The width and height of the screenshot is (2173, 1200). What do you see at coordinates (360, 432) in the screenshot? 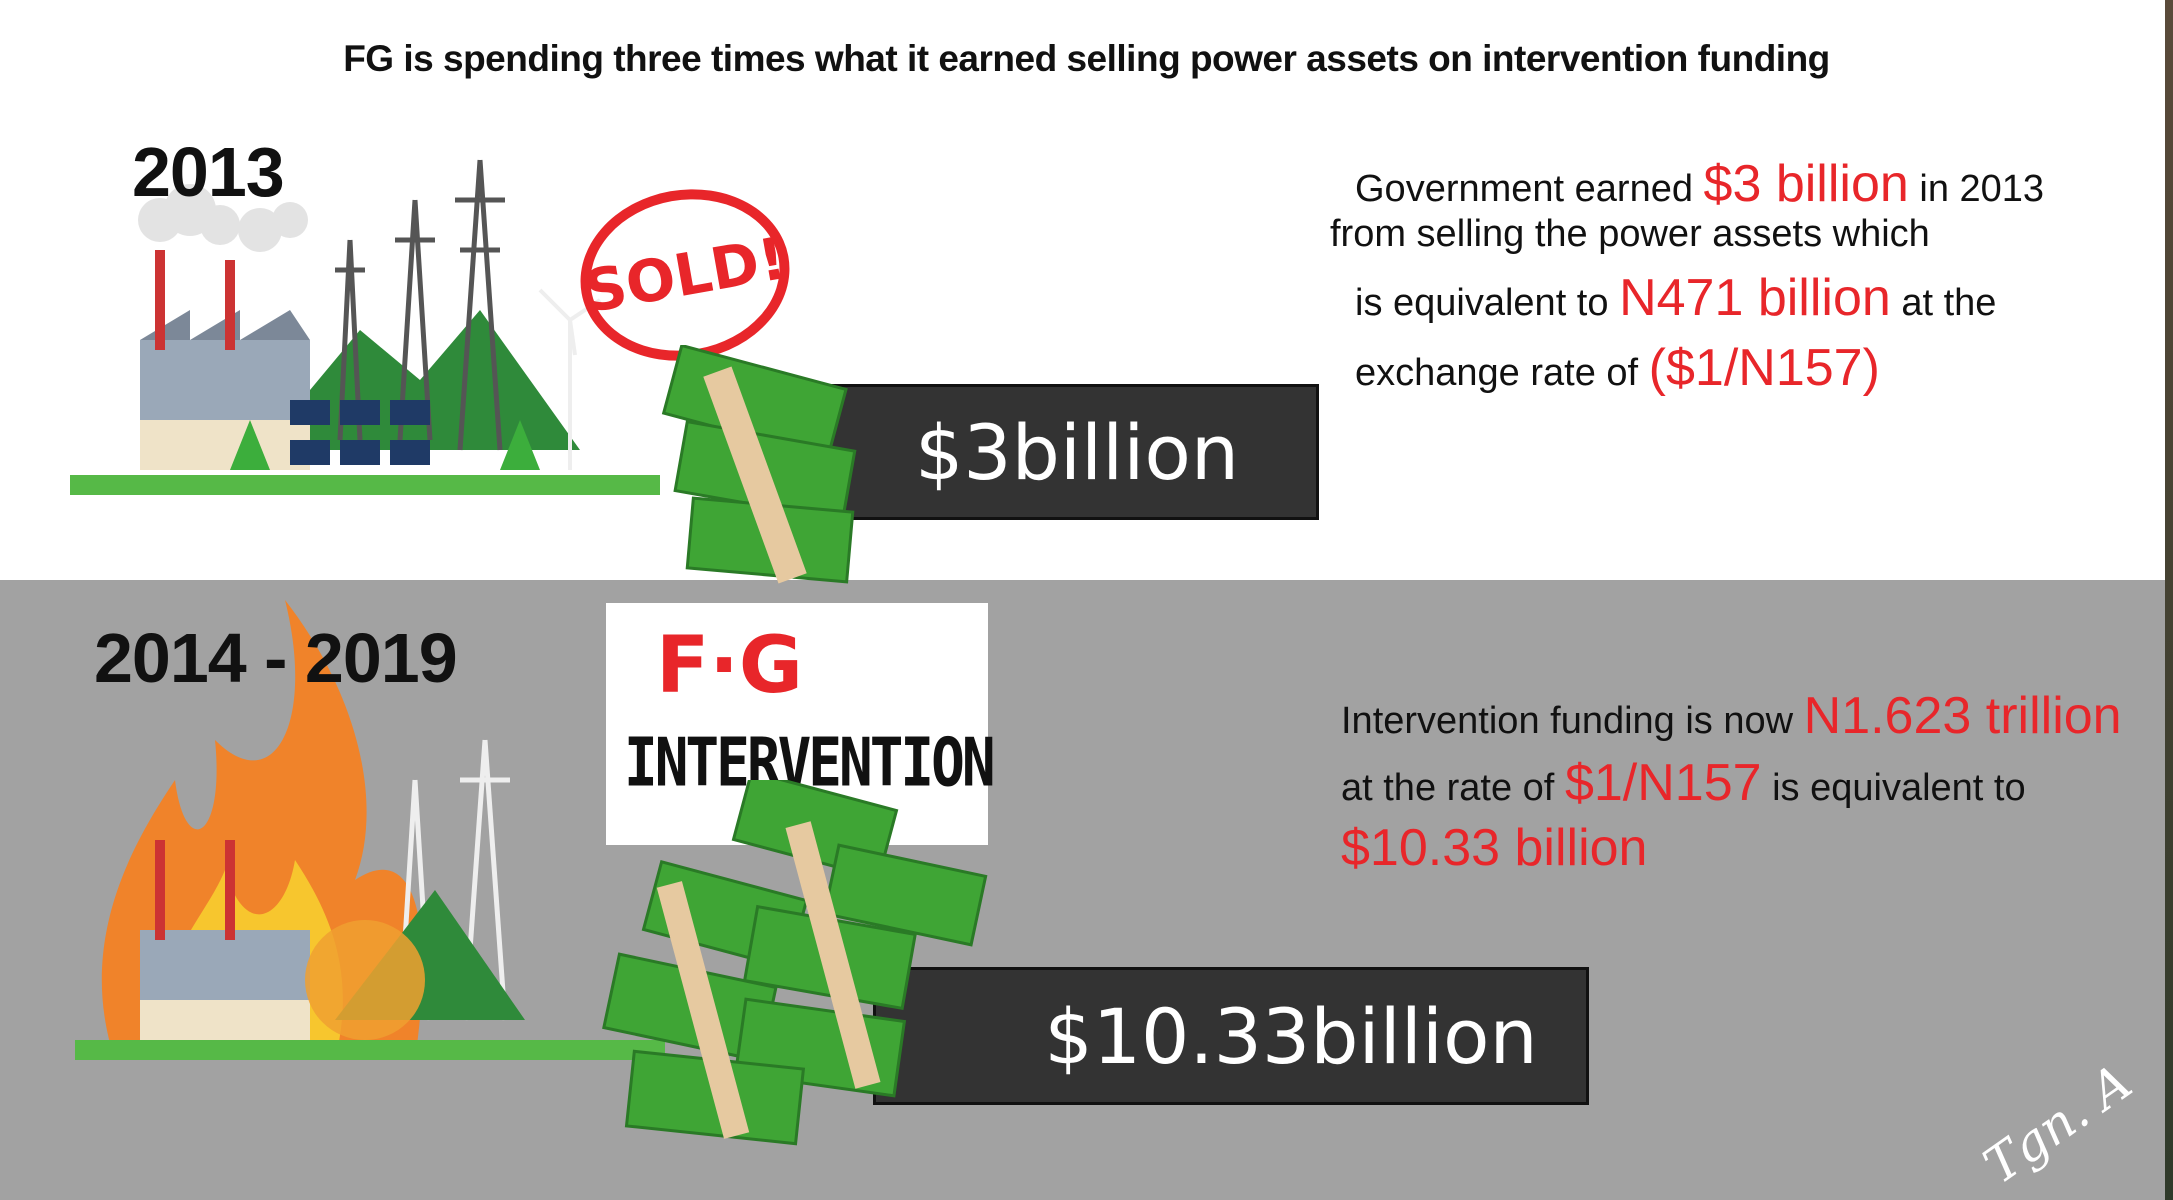
I see `solar-panel-icon` at bounding box center [360, 432].